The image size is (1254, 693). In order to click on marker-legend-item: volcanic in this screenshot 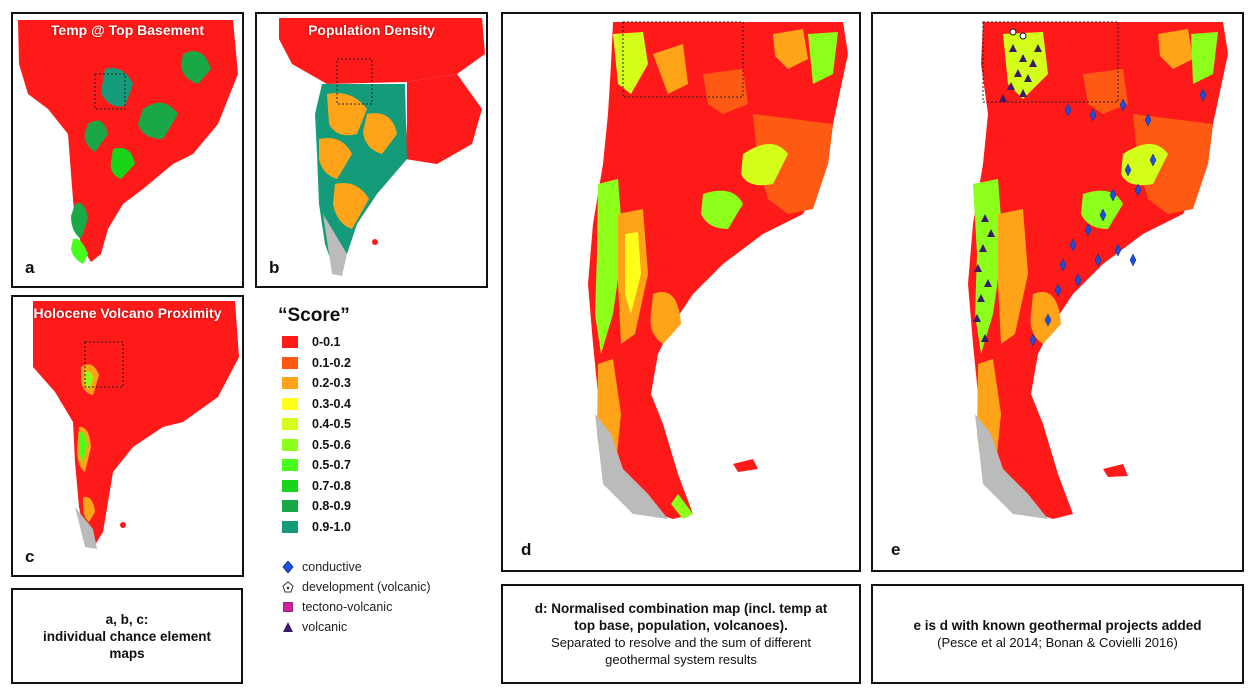, I will do `click(314, 627)`.